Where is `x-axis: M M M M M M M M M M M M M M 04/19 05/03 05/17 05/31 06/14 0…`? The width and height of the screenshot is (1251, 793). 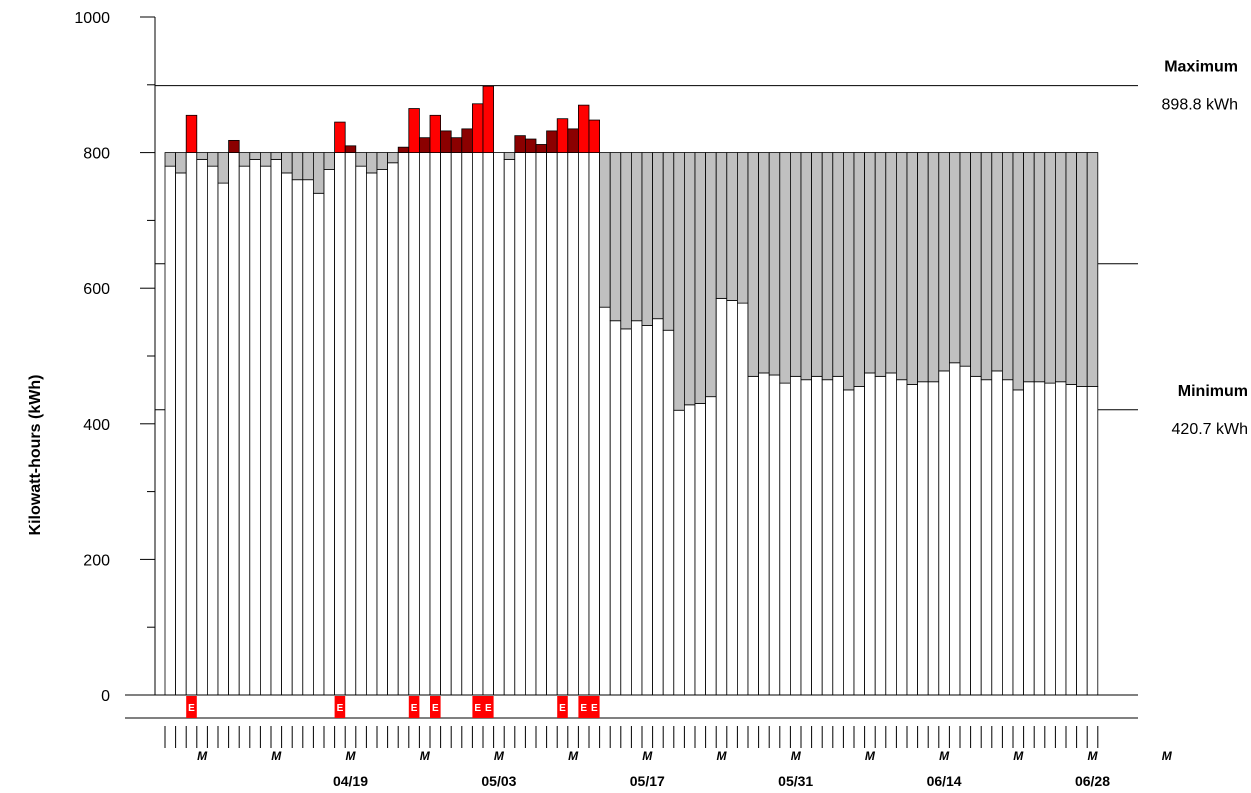 x-axis: M M M M M M M M M M M M M M 04/19 05/03 05/17 05/31 06/14 0… is located at coordinates (668, 757).